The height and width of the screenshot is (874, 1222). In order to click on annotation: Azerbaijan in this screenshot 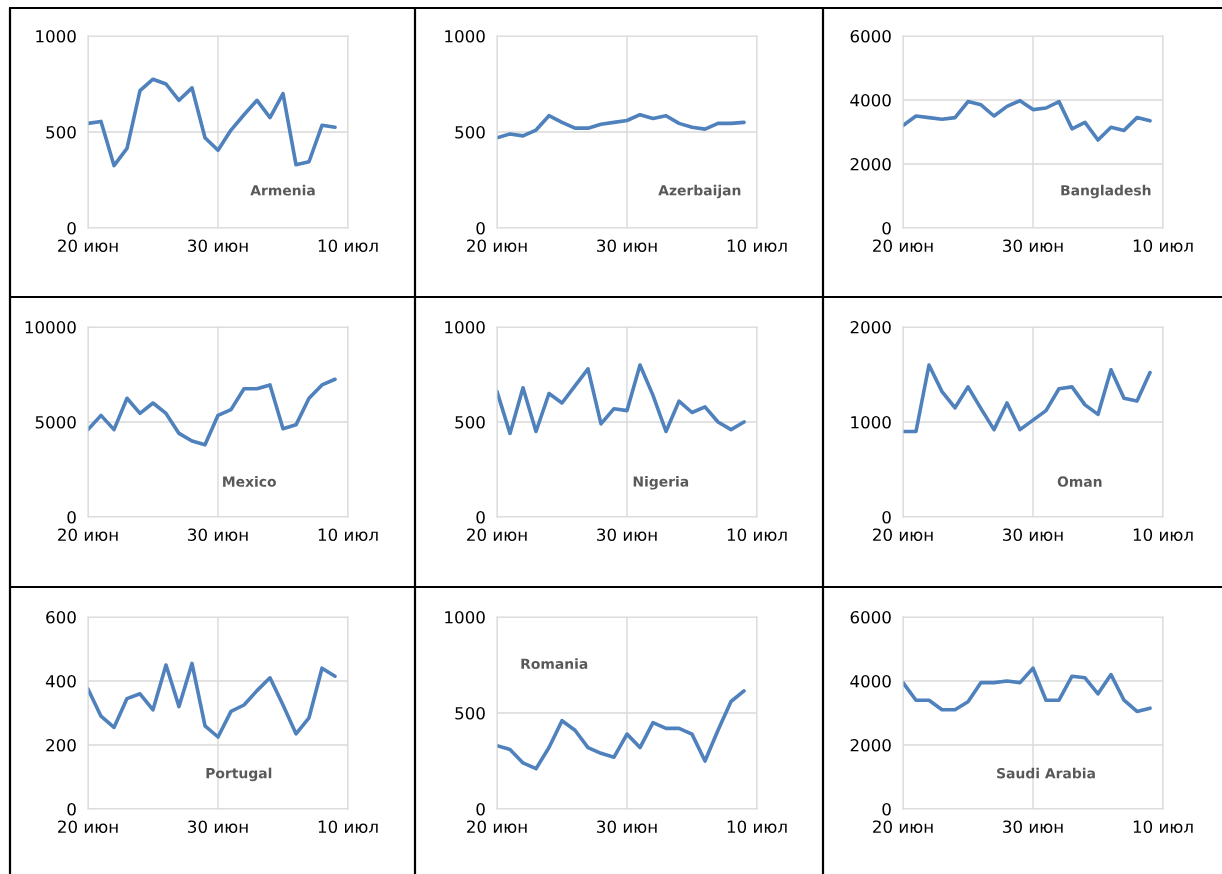, I will do `click(699, 191)`.